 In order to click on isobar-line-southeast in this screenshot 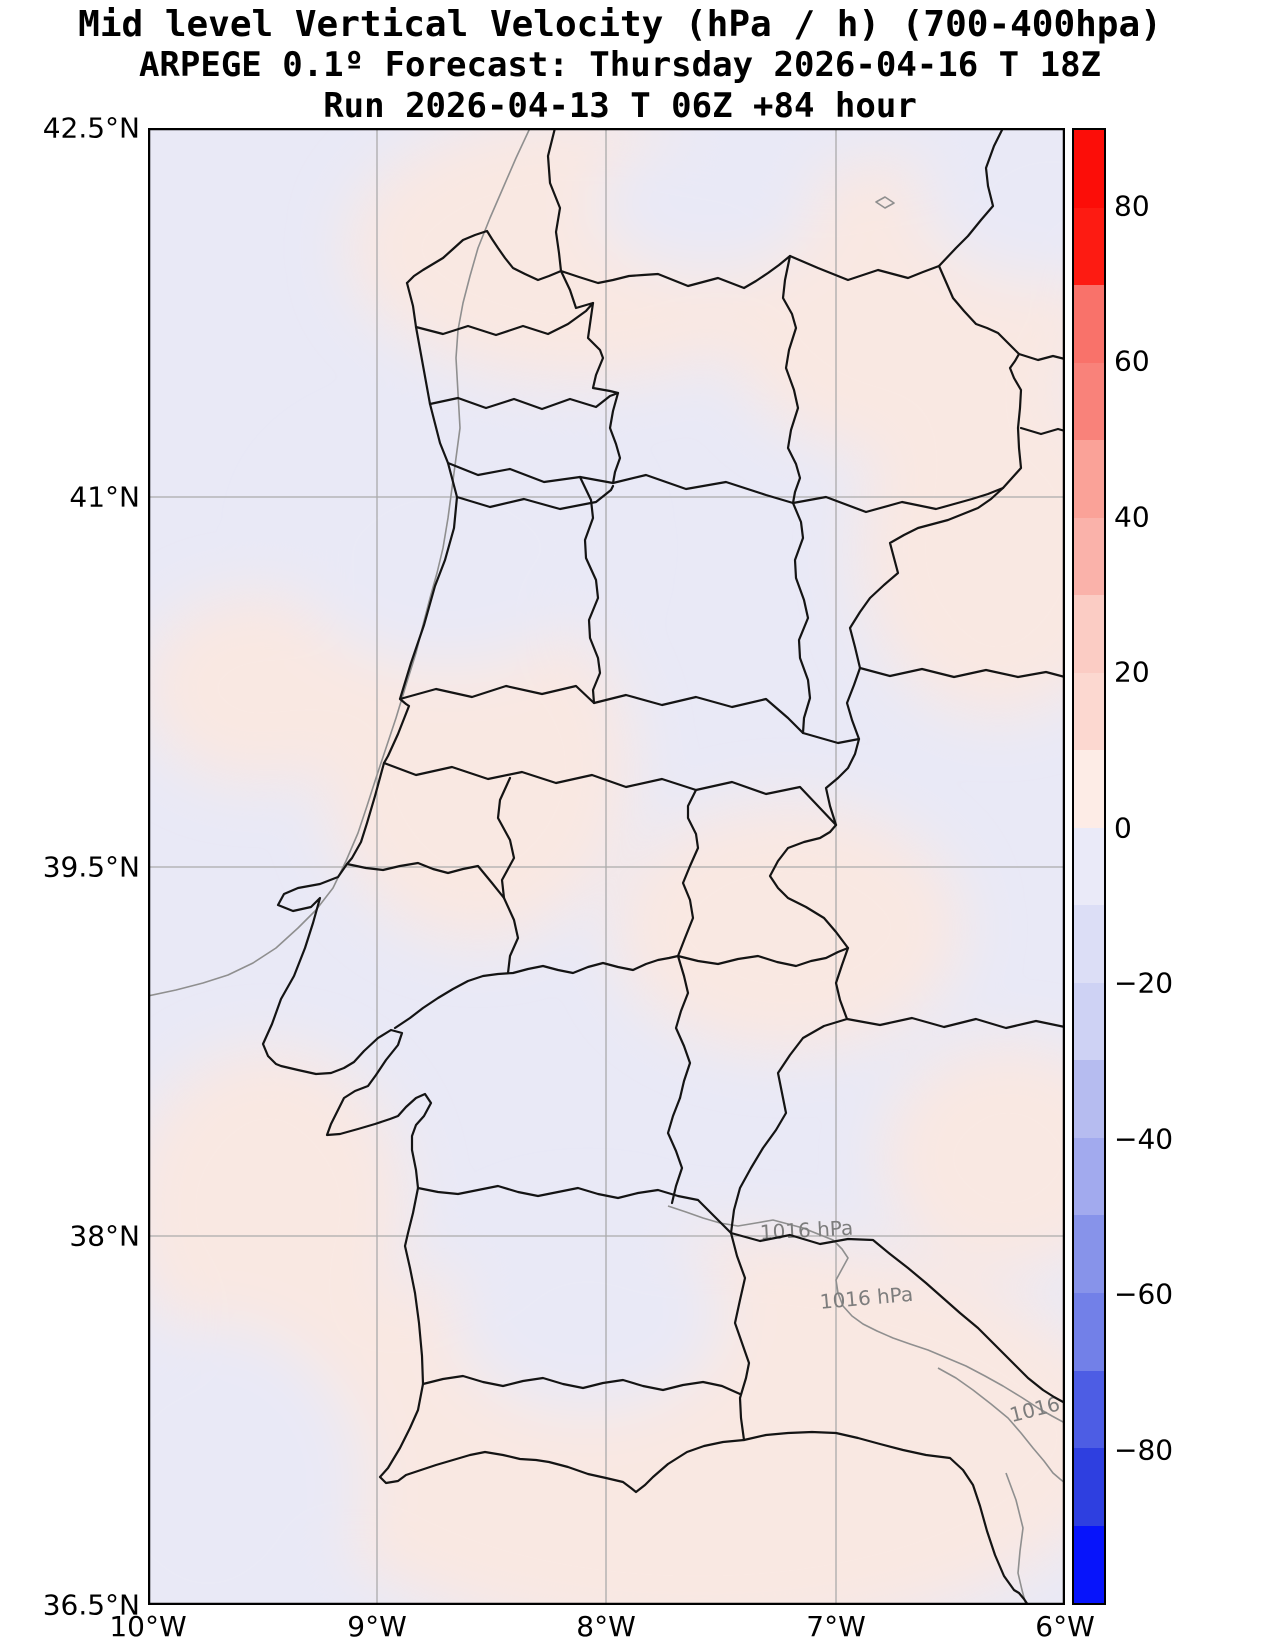, I will do `click(1001, 1425)`.